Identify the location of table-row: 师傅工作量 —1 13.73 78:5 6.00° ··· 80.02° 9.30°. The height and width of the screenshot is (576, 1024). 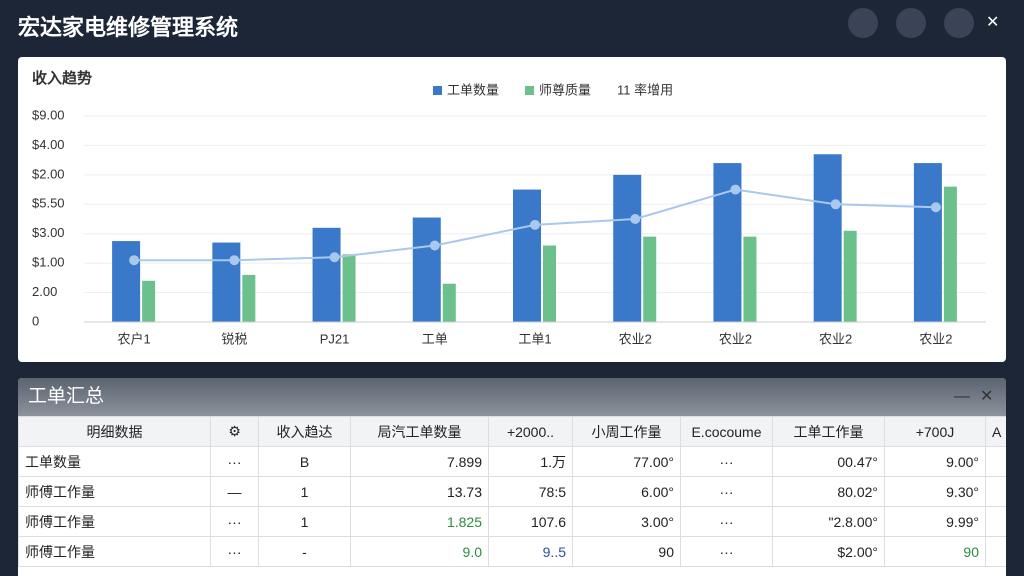
(512, 491).